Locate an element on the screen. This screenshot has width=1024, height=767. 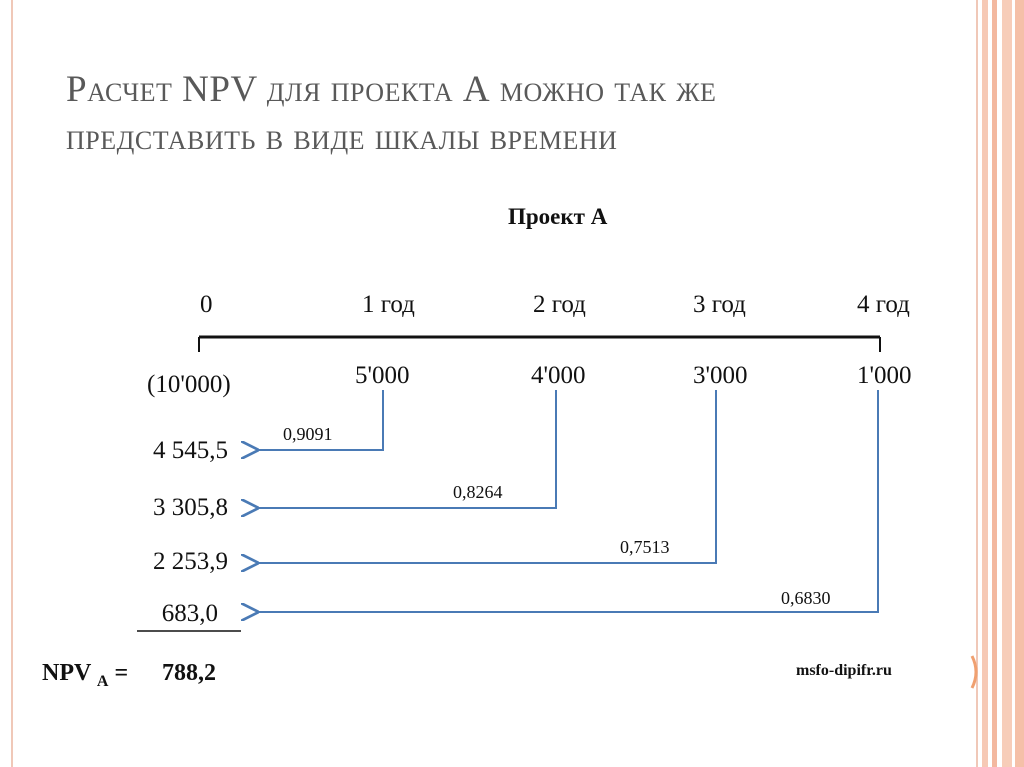
npv-subscript: A is located at coordinates (102, 681).